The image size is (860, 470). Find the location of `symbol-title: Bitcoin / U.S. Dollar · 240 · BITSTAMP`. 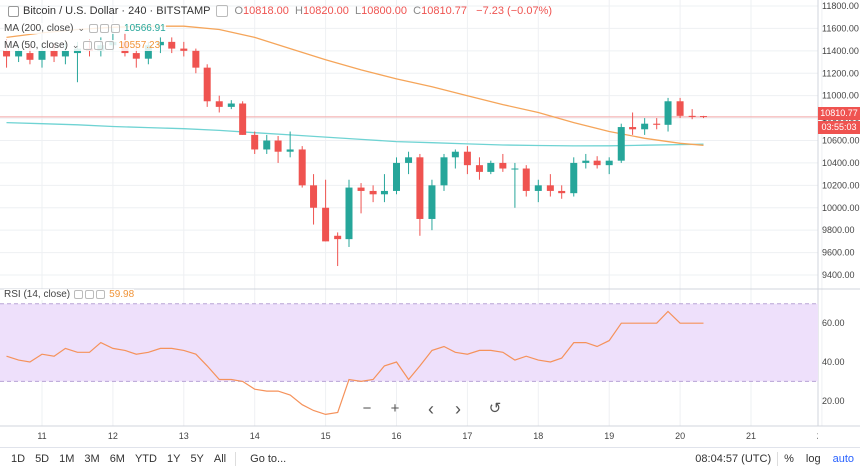

symbol-title: Bitcoin / U.S. Dollar · 240 · BITSTAMP is located at coordinates (117, 11).